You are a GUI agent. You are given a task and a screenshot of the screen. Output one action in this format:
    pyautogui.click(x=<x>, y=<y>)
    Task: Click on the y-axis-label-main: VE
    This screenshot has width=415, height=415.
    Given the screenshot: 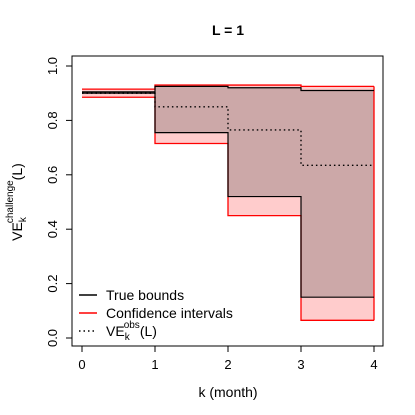 What is the action you would take?
    pyautogui.click(x=17, y=231)
    